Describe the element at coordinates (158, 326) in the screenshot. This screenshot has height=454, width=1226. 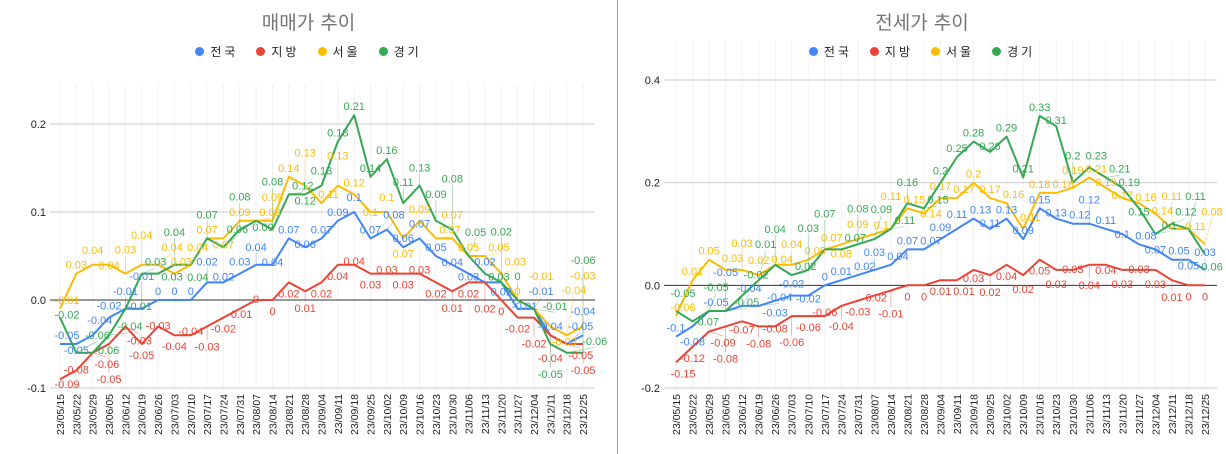
I see `data-label: -0.03` at that location.